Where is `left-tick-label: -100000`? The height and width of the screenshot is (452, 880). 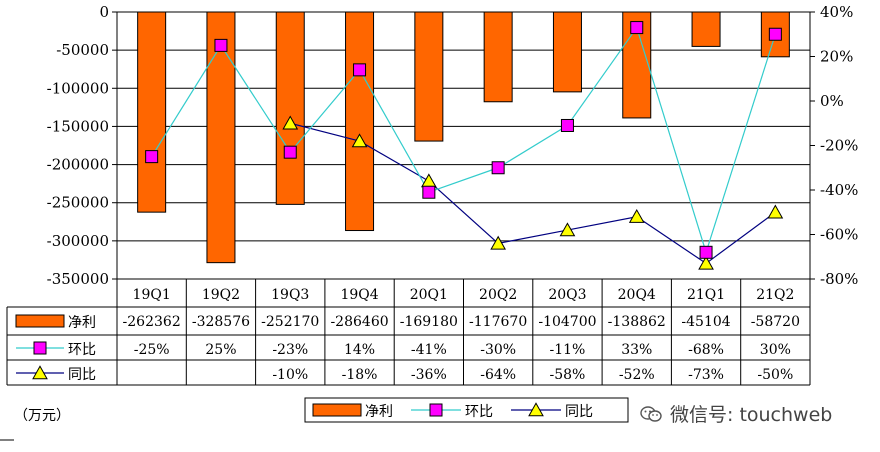 left-tick-label: -100000 is located at coordinates (78, 88).